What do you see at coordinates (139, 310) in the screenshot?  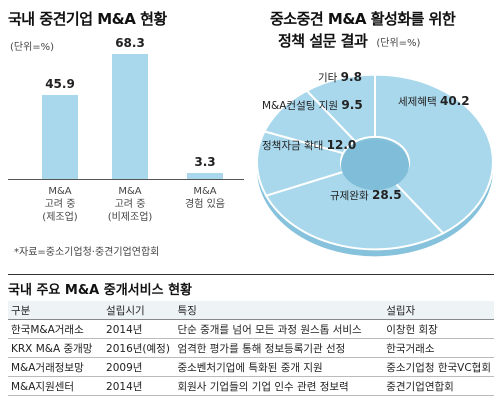 I see `table-header-cell: 설립시기` at bounding box center [139, 310].